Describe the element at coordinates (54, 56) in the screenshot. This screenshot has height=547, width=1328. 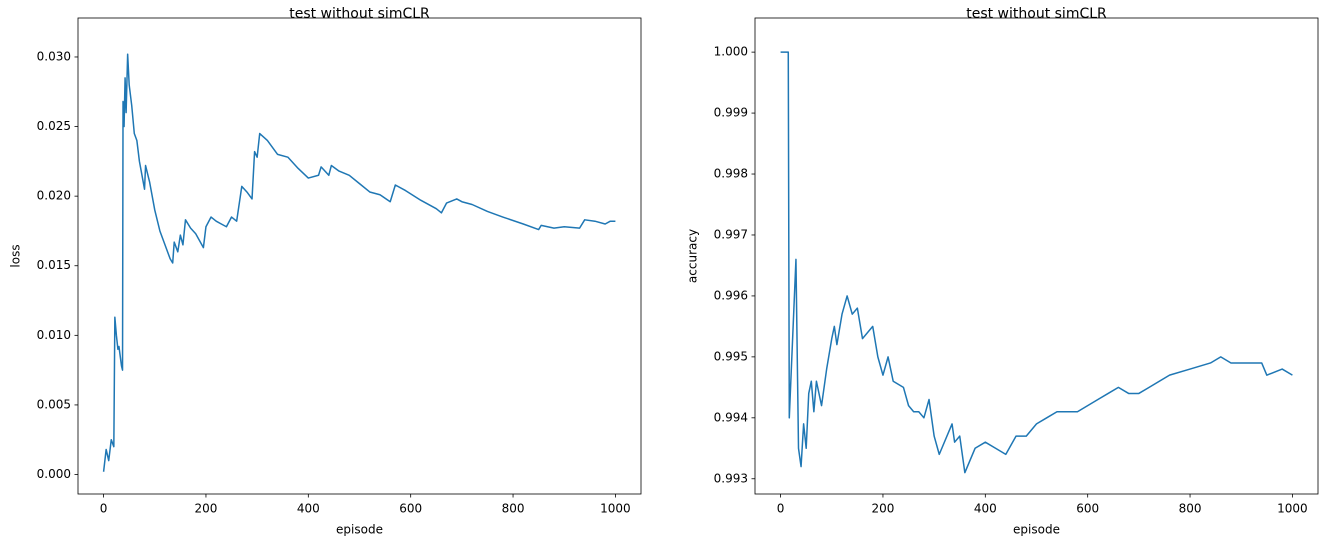
I see `y-tick-label: 0.030` at that location.